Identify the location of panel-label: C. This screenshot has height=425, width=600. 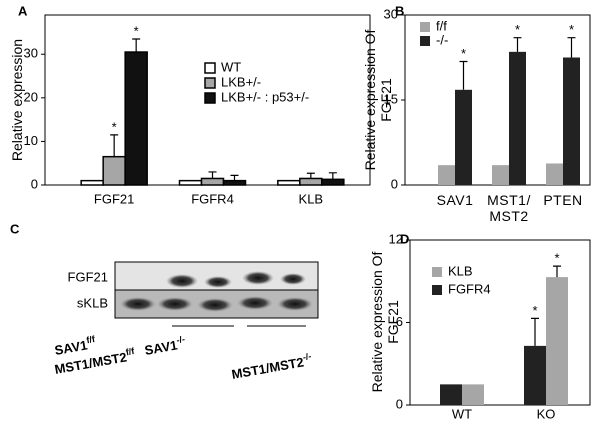
(15, 228).